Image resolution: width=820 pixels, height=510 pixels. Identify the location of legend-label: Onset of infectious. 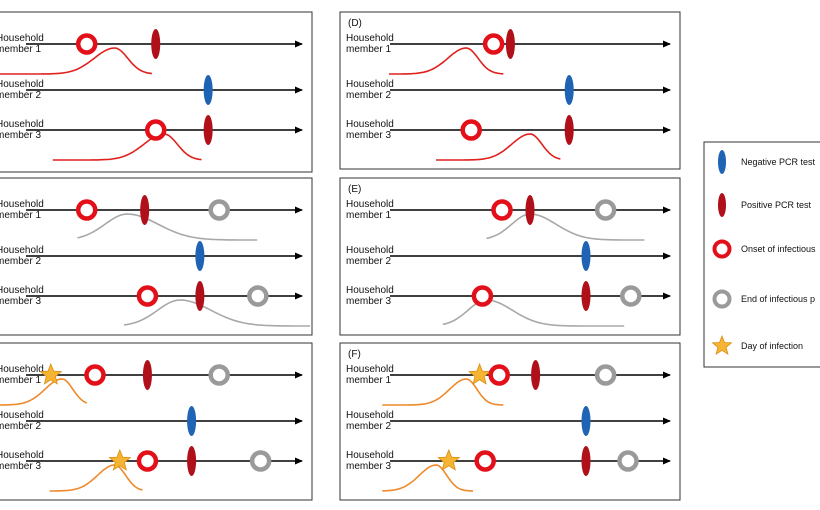
(778, 249).